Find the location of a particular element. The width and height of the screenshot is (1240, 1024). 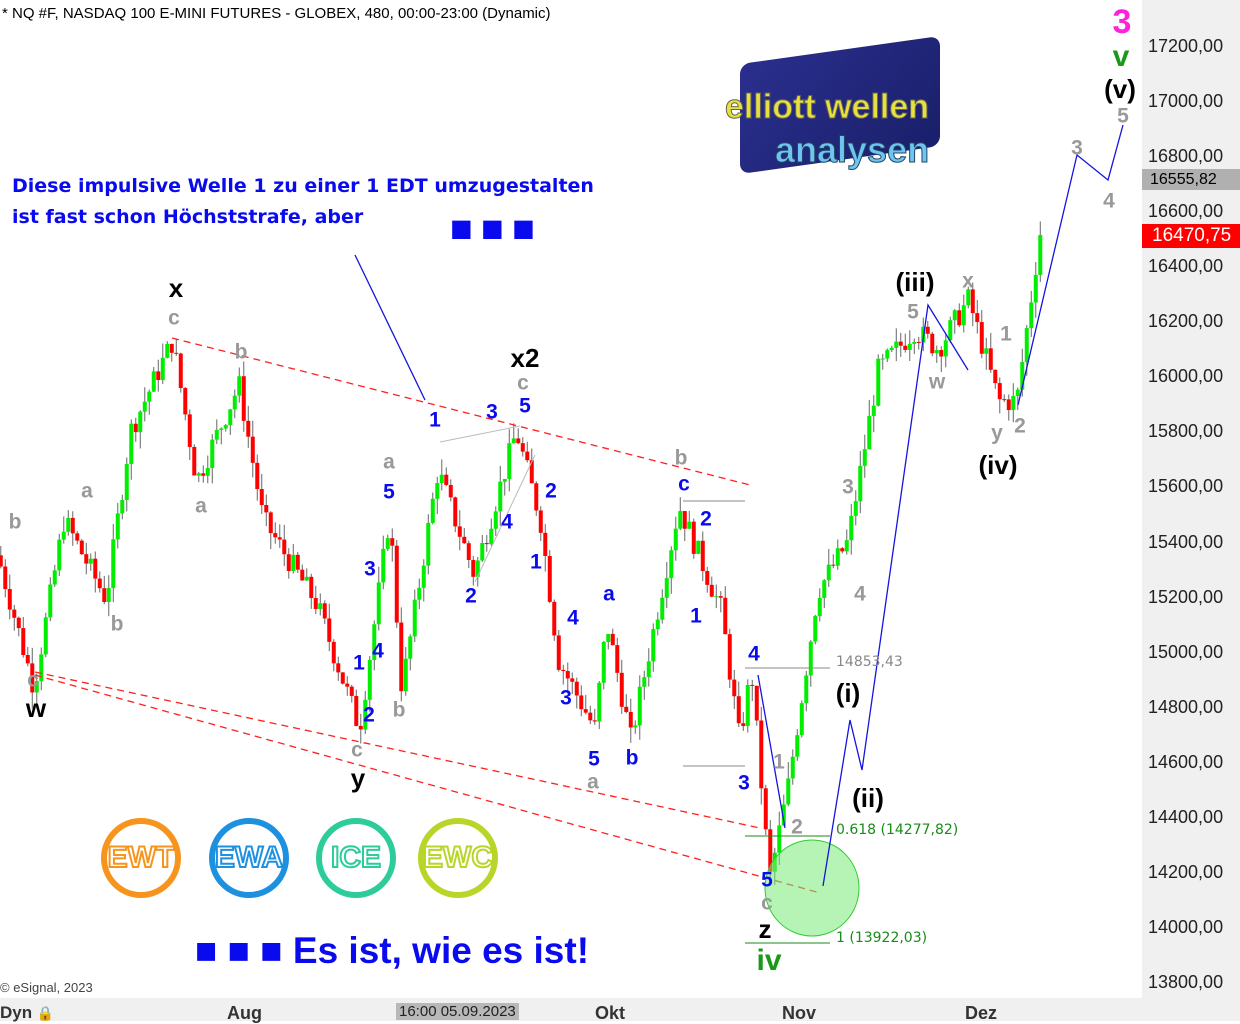

badge-ewt: EWT is located at coordinates (141, 858).